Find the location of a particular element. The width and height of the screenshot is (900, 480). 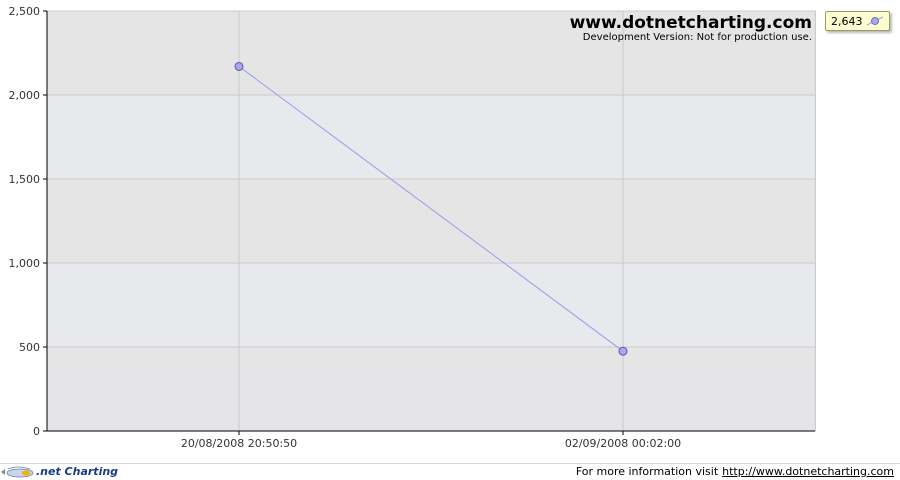

footer-logo-text: .net Charting is located at coordinates (77, 471).